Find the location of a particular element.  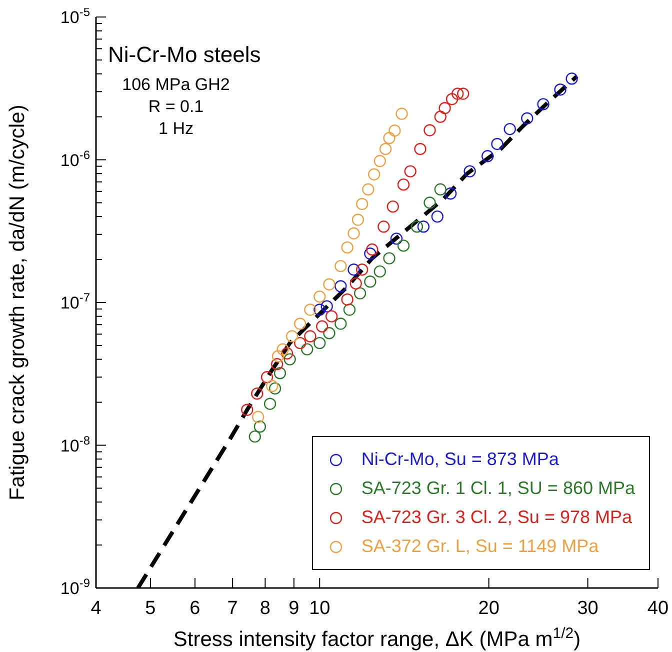

x-tick-label: 8 is located at coordinates (265, 608).